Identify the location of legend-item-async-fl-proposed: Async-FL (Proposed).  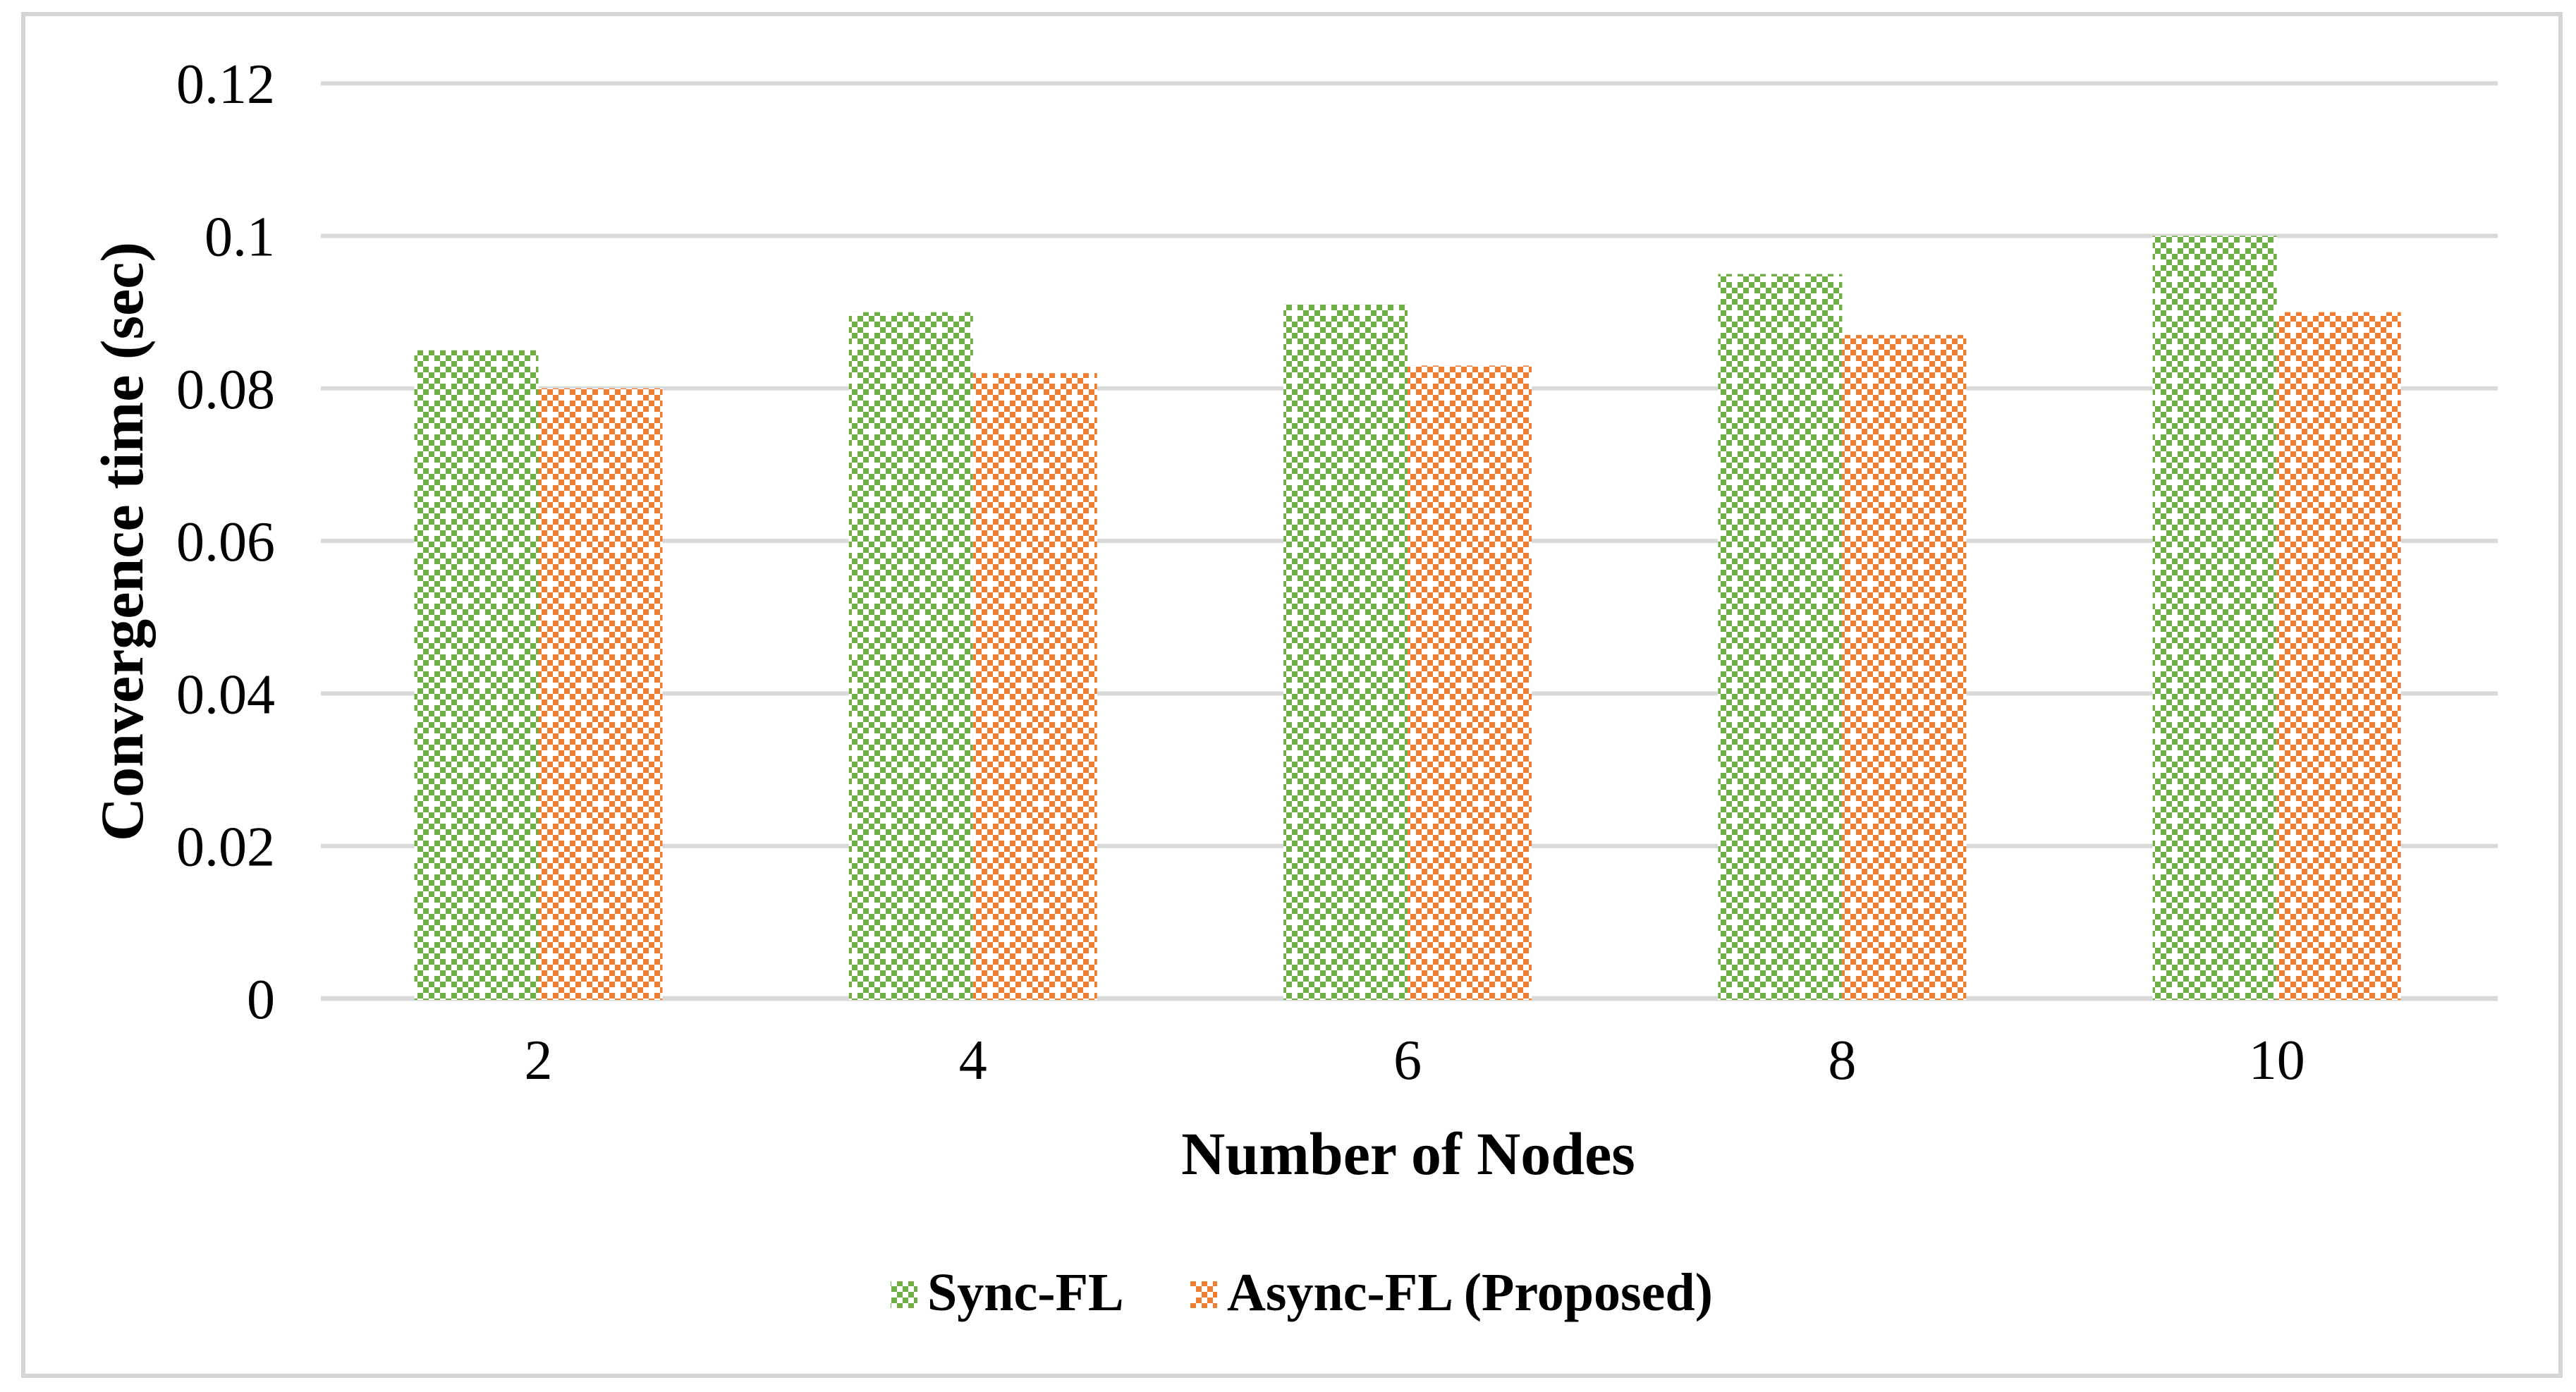
(1452, 1292).